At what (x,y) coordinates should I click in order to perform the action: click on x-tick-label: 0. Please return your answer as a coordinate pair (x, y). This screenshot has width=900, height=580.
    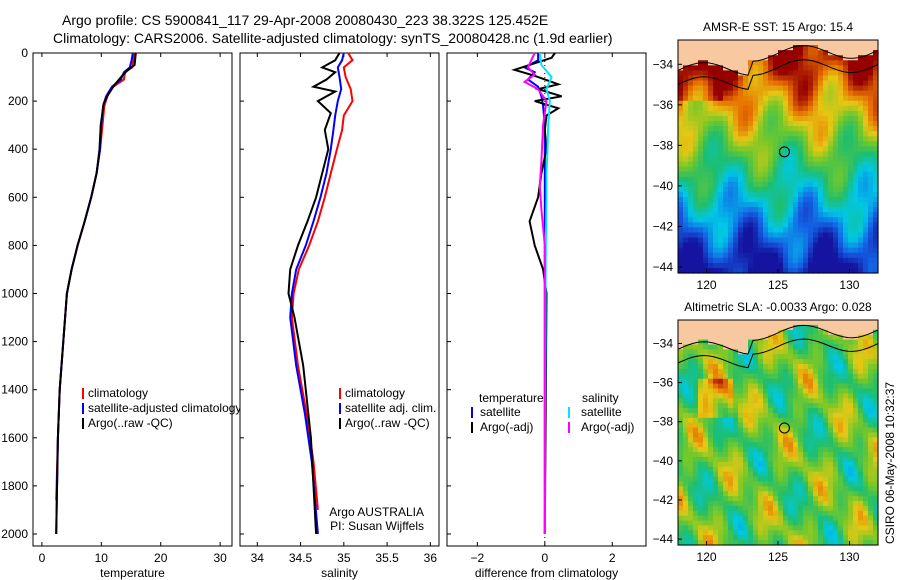
    Looking at the image, I should click on (544, 558).